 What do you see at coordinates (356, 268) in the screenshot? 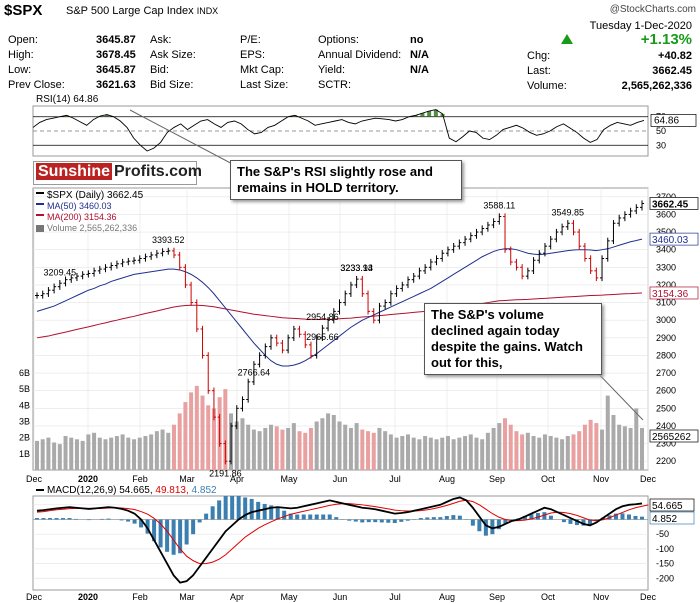
I see `price-annotation-9: 3233.94` at bounding box center [356, 268].